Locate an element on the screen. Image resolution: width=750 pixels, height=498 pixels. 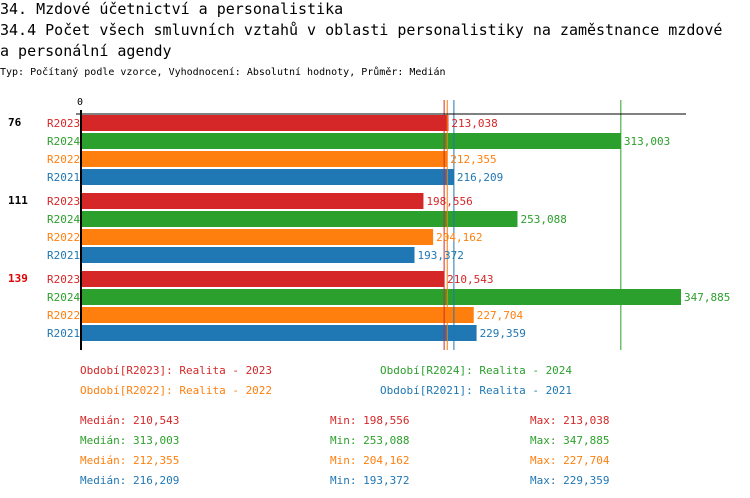
legend-entry: Období[R2022]: Realita - 2022 is located at coordinates (176, 390).